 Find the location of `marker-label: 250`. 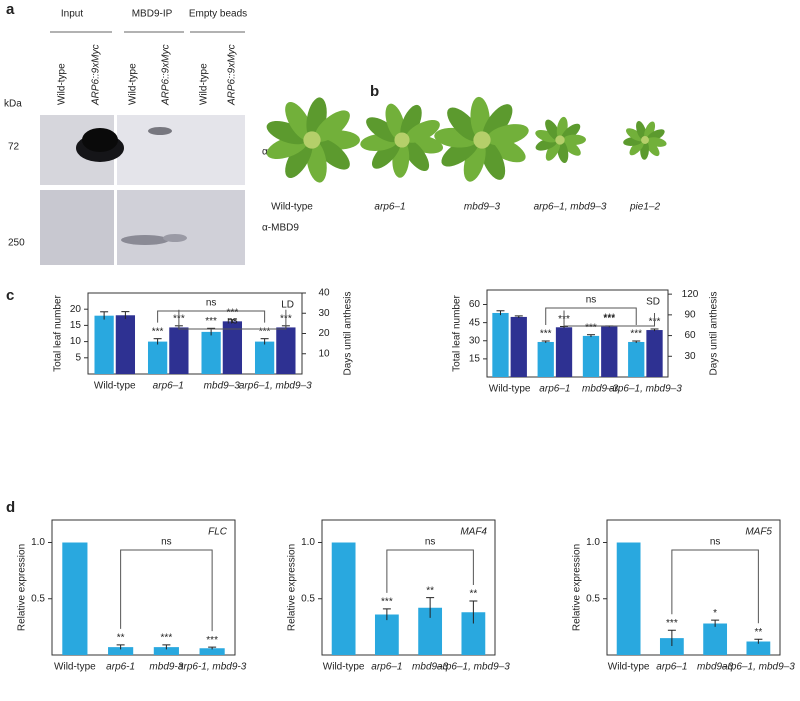

marker-label: 250 is located at coordinates (16, 243).